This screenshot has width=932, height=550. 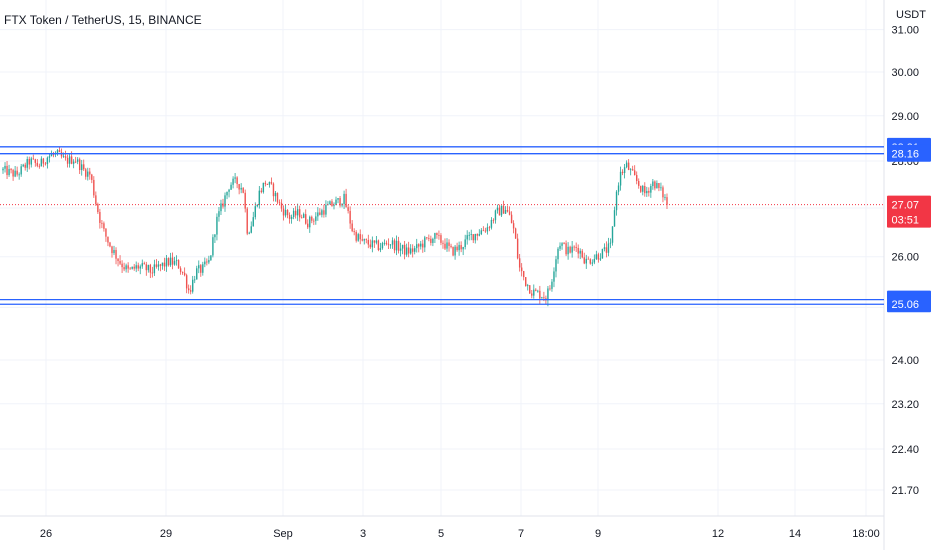 I want to click on time-axis: 26 29 Sep 3 5 7 9 12 14 18:00, so click(x=460, y=534).